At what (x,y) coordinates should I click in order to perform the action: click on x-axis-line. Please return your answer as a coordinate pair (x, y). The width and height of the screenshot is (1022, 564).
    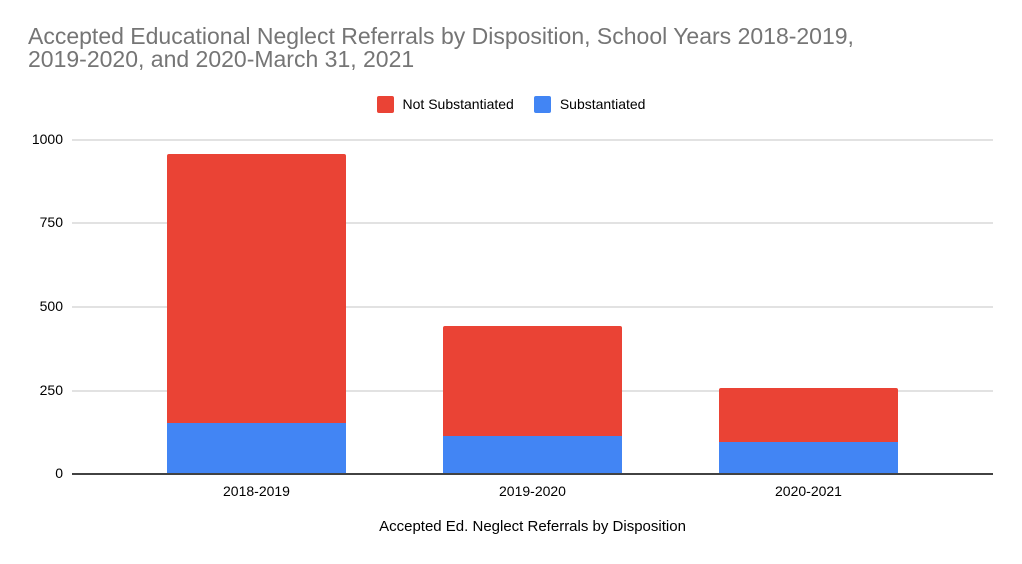
    Looking at the image, I should click on (532, 474).